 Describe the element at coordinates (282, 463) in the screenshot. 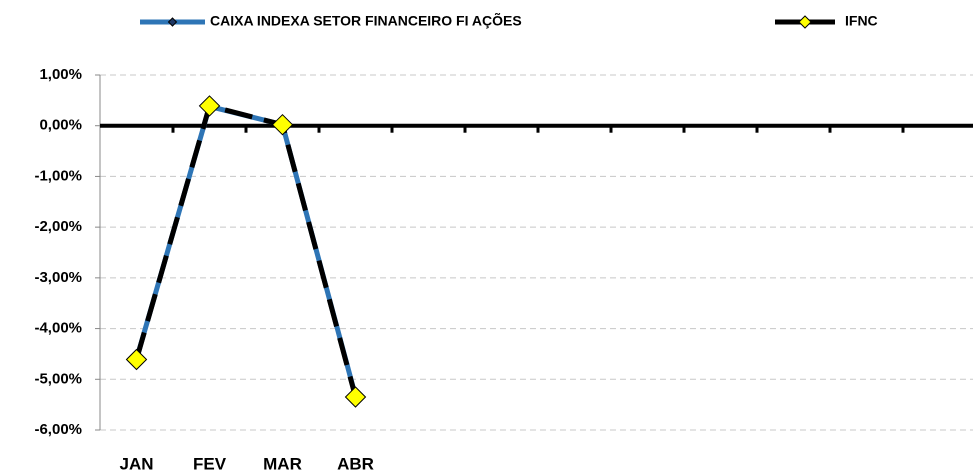

I see `x-tick-label: MAR` at that location.